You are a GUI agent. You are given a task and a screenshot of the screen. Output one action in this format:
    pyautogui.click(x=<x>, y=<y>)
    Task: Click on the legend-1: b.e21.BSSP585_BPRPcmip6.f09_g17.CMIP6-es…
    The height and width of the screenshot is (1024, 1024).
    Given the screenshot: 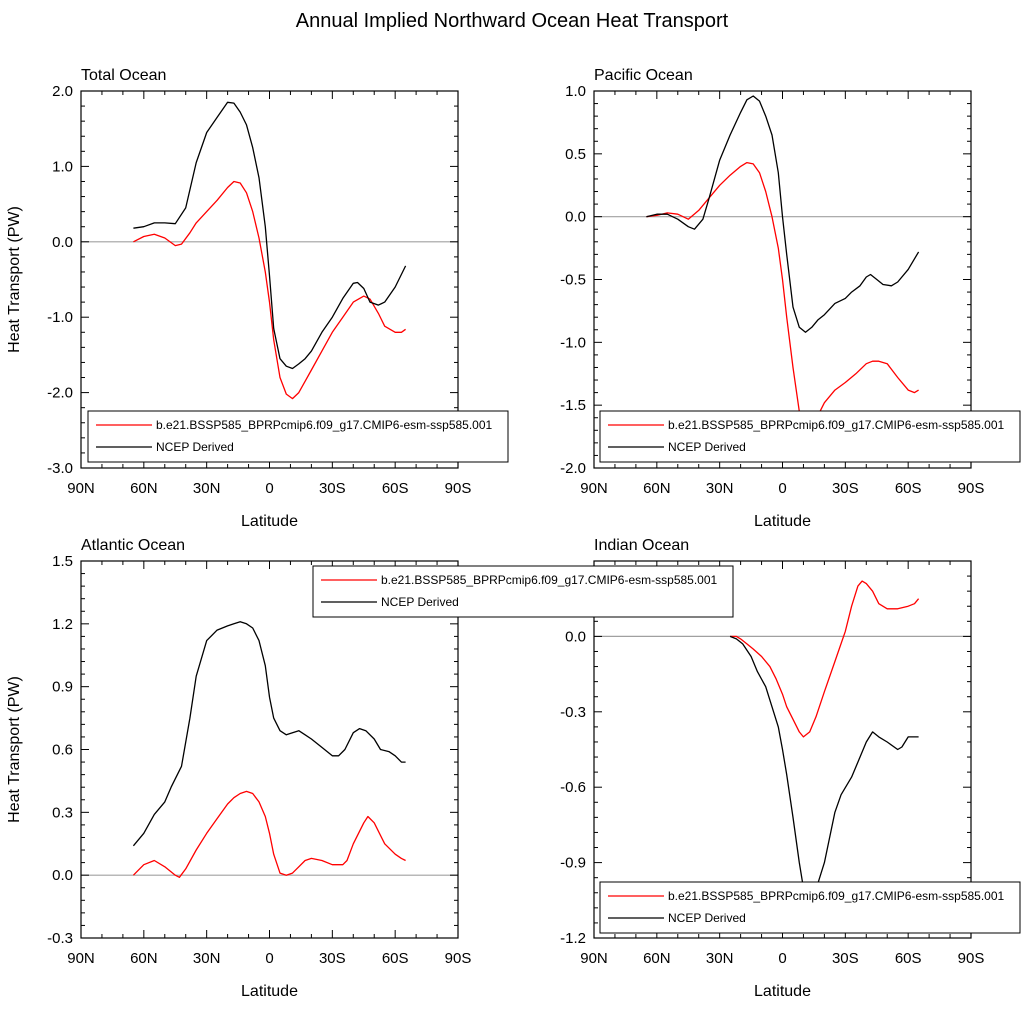 What is the action you would take?
    pyautogui.click(x=810, y=436)
    